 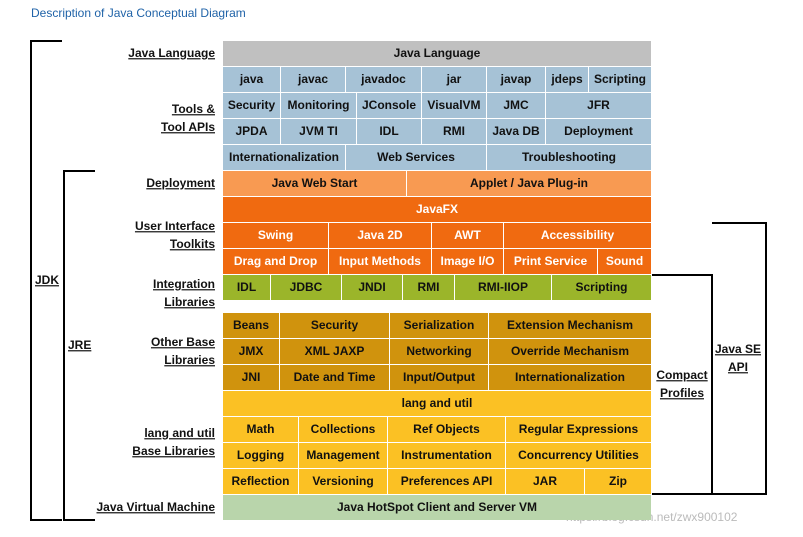 What do you see at coordinates (439, 377) in the screenshot?
I see `component-label: Input/Output` at bounding box center [439, 377].